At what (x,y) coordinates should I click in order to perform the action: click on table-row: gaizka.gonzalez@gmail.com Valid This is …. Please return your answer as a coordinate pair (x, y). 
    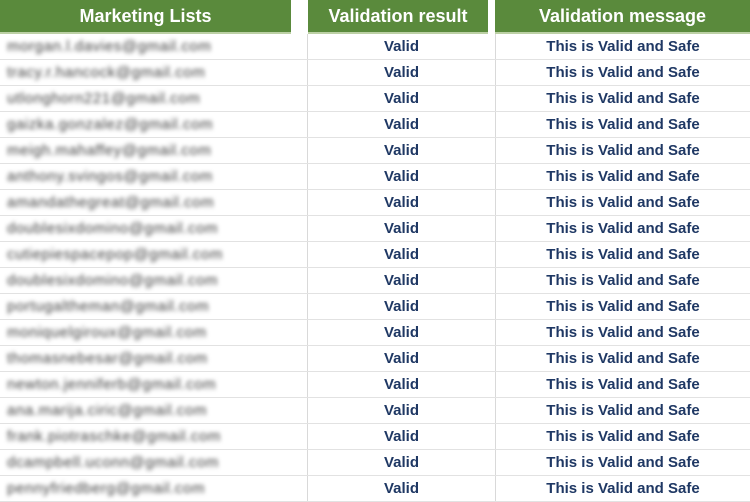
    Looking at the image, I should click on (375, 125).